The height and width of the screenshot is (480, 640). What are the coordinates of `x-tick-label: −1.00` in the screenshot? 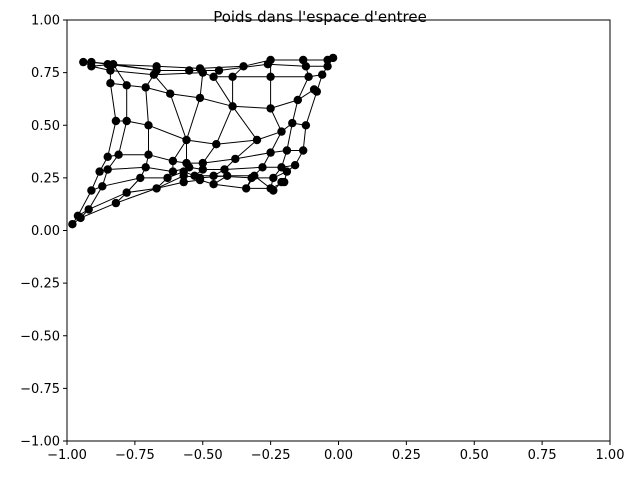 It's located at (67, 455).